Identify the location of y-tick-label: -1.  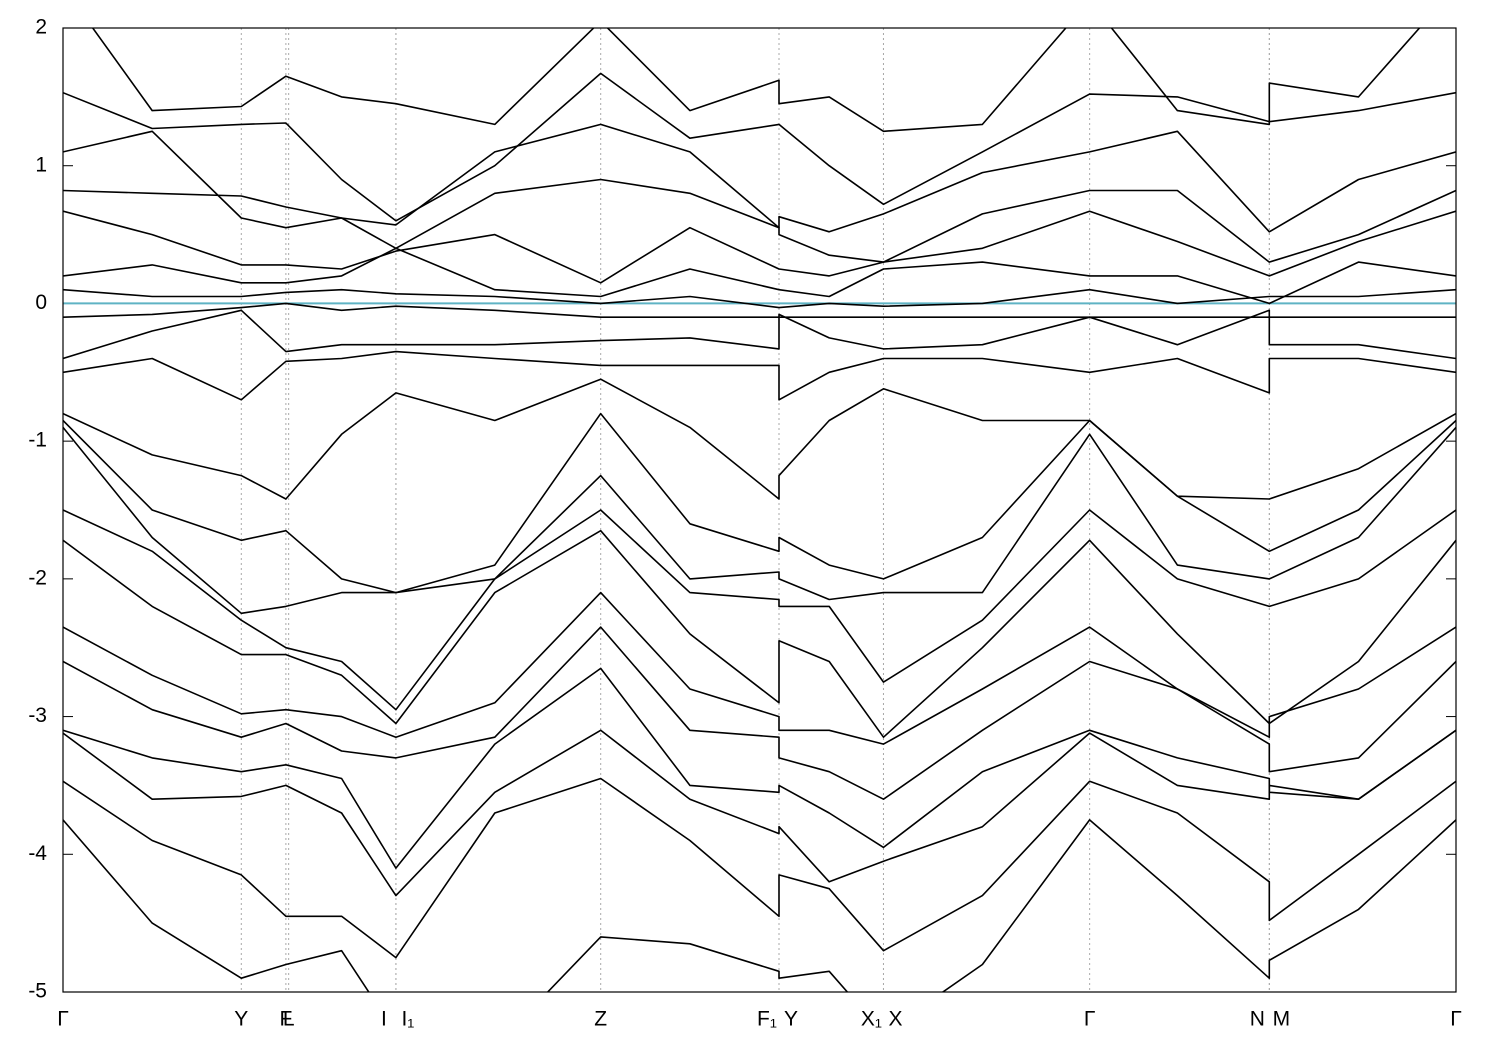
(37, 440).